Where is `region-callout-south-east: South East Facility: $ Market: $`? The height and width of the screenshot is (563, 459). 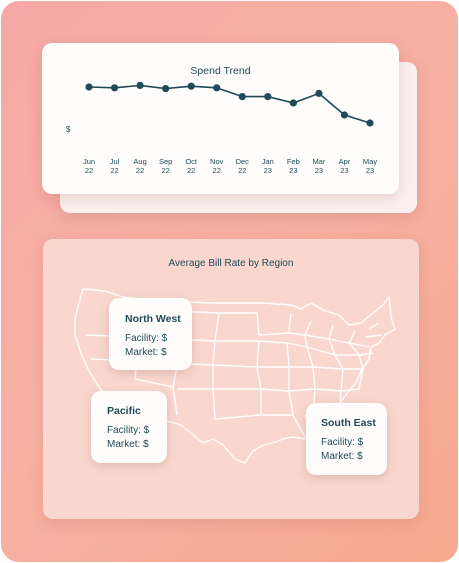 region-callout-south-east: South East Facility: $ Market: $ is located at coordinates (346, 439).